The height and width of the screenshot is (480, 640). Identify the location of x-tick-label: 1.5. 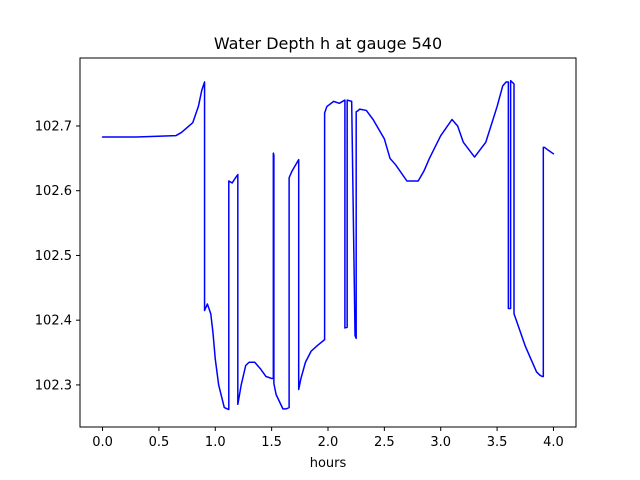
(271, 442).